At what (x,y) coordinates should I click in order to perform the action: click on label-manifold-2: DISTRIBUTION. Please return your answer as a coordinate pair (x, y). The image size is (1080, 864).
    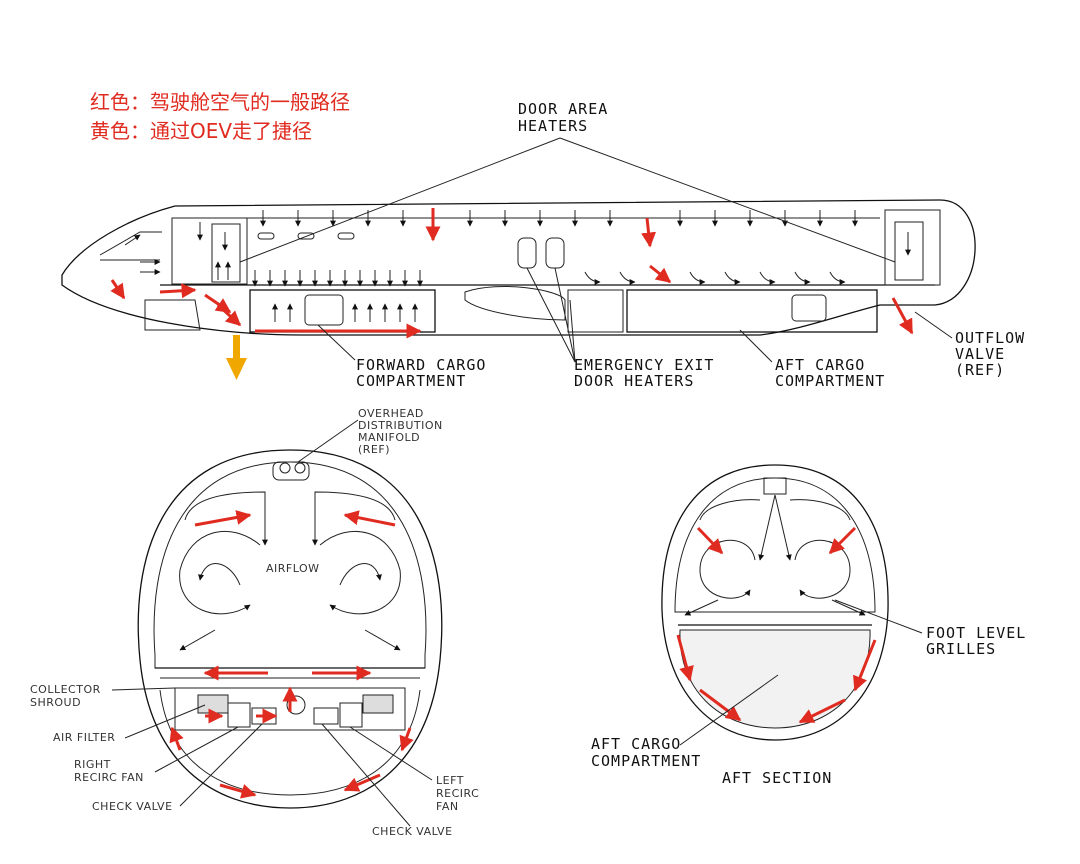
    Looking at the image, I should click on (400, 425).